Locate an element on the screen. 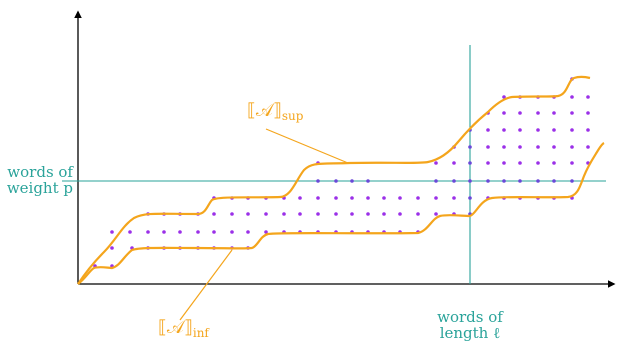 Image resolution: width=618 pixels, height=342 pixels. inf-leader is located at coordinates (206, 285).